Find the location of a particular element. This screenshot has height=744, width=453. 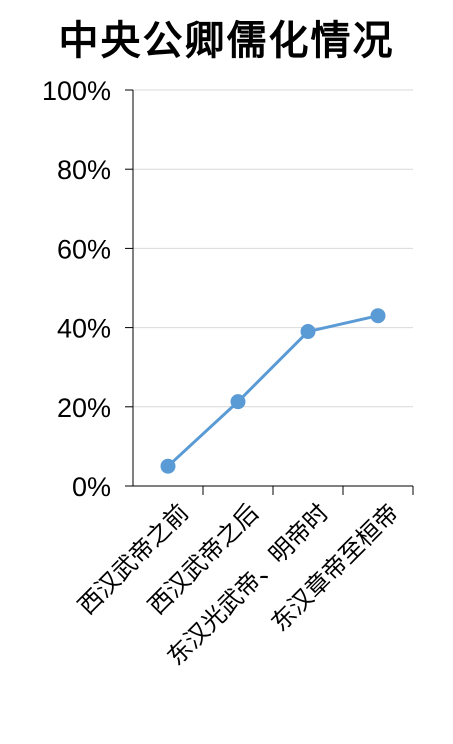

y-tick-label: 40% is located at coordinates (84, 329).